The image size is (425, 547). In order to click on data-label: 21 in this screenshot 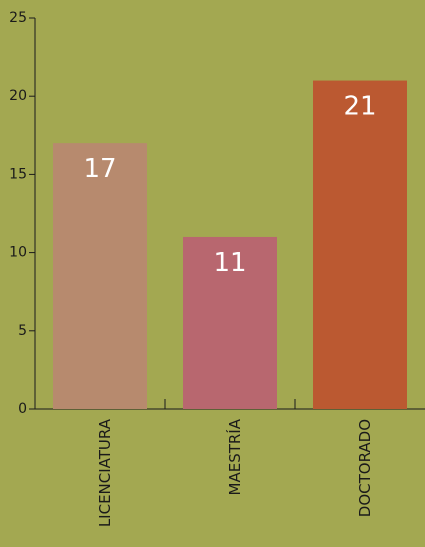, I will do `click(359, 107)`.